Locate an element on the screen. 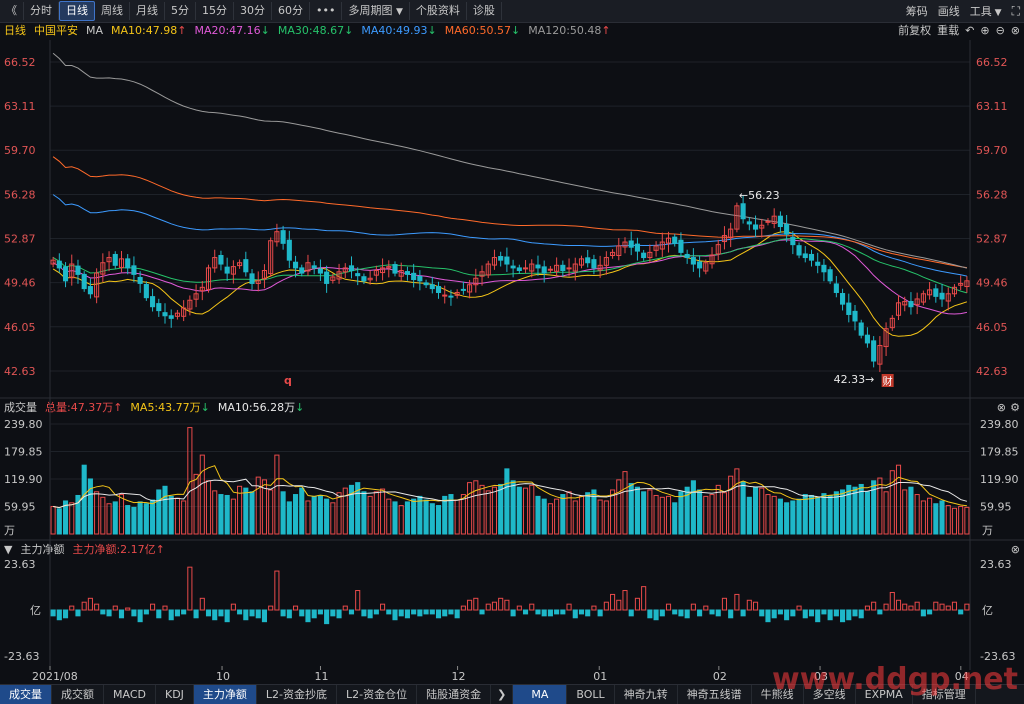 The height and width of the screenshot is (704, 1024). tab-northbound: 陆股通资金 is located at coordinates (454, 694).